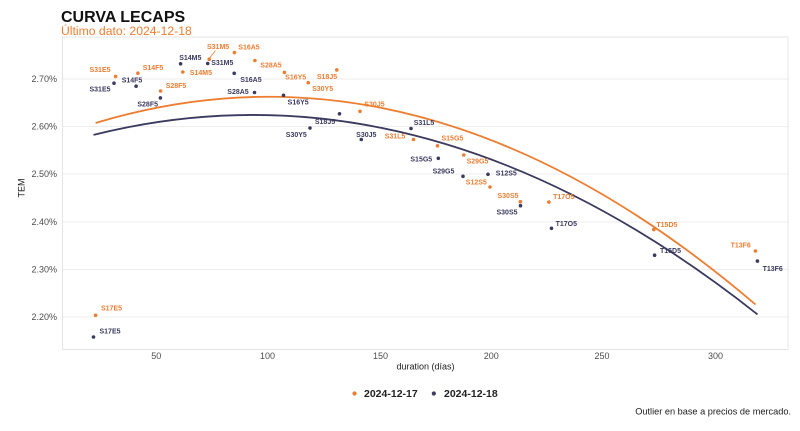  Describe the element at coordinates (425, 367) in the screenshot. I see `svg-text: duration (días)` at that location.